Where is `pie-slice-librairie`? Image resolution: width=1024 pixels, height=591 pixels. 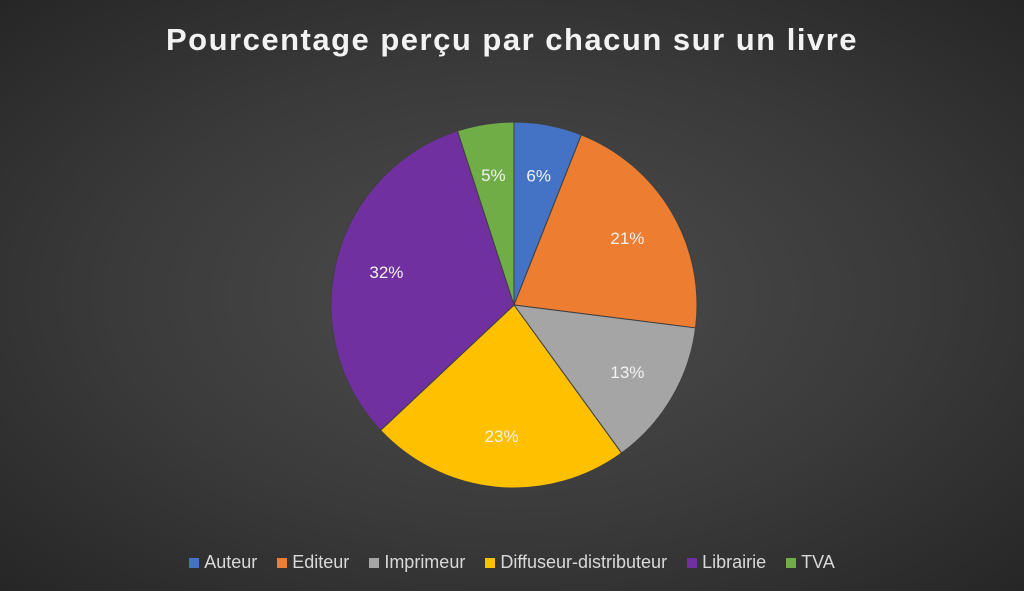
pie-slice-librairie is located at coordinates (422, 280).